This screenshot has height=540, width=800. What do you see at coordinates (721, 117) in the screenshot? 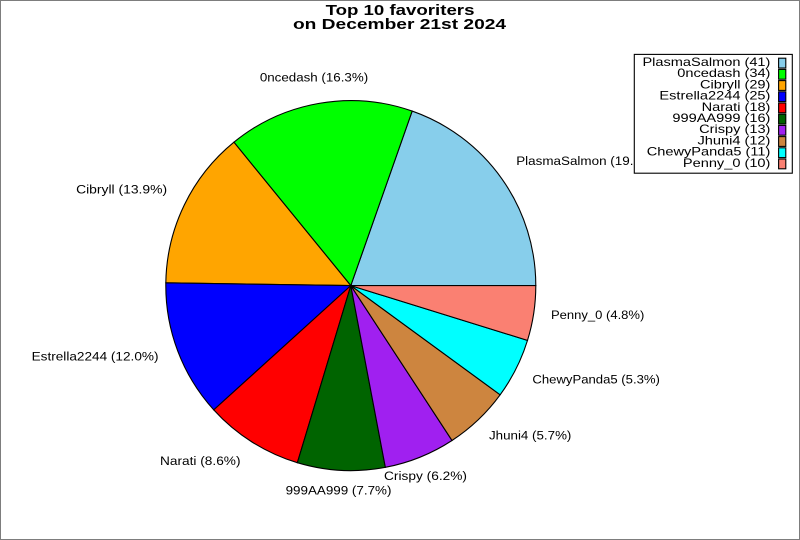
I see `svg-text: 999AA999 (16)` at bounding box center [721, 117].